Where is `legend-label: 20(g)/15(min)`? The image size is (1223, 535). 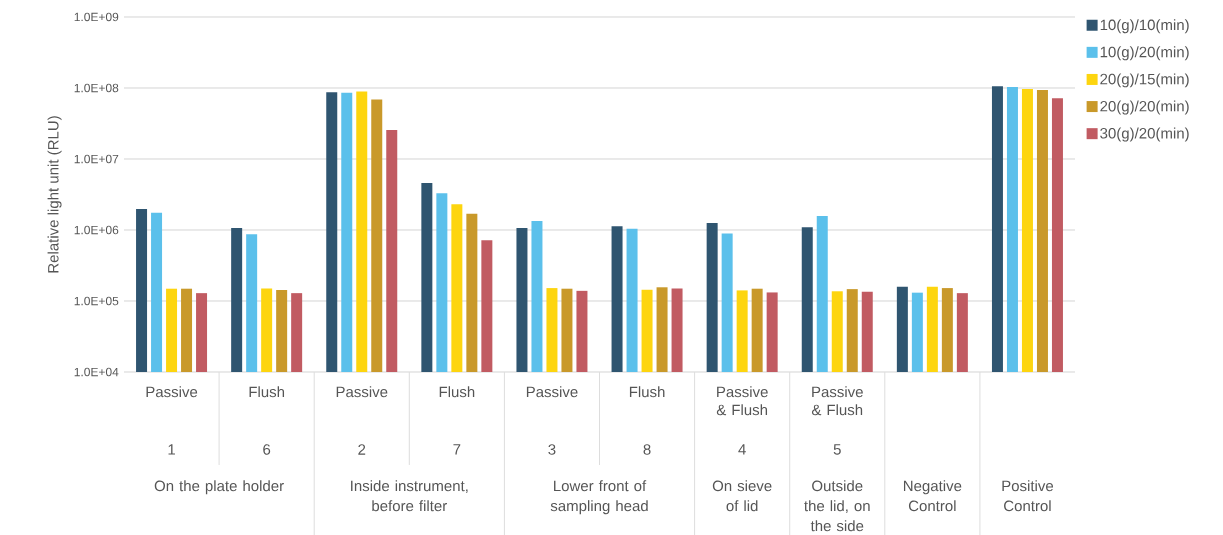 legend-label: 20(g)/15(min) is located at coordinates (1144, 80).